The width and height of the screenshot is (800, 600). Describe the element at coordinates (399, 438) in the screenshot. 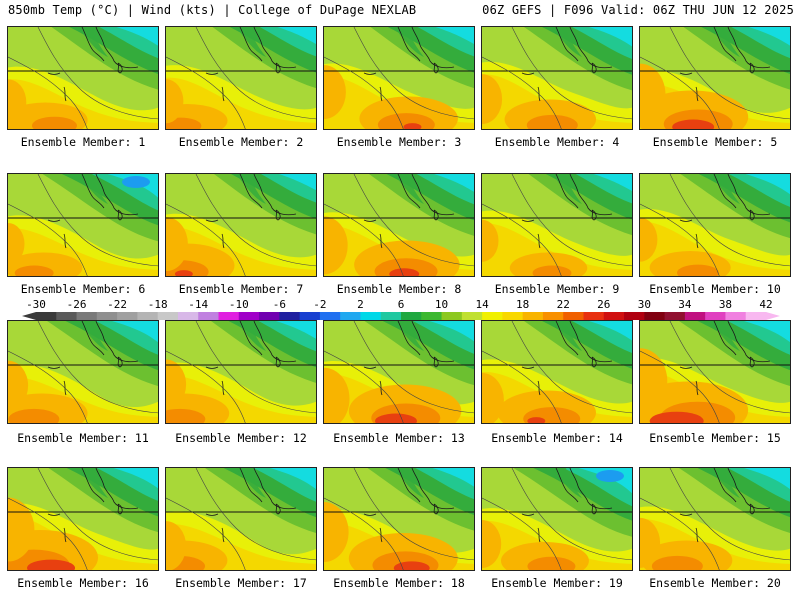

I see `ensemble-member-label: Ensemble Member: 13` at that location.